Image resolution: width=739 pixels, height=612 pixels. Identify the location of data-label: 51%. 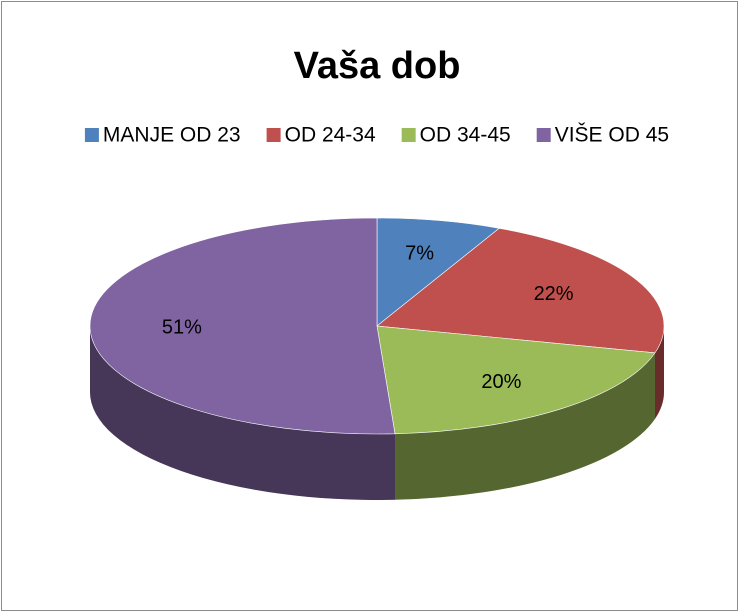
(182, 328).